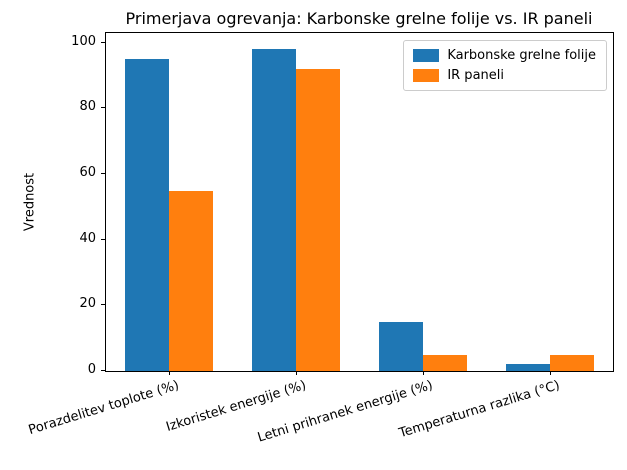  What do you see at coordinates (91, 369) in the screenshot?
I see `y-tick-label: 0` at bounding box center [91, 369].